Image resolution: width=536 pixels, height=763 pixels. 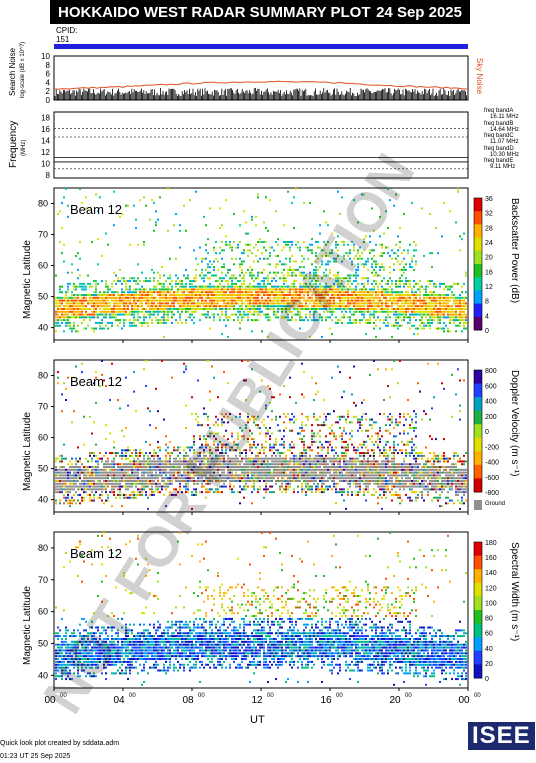 I want to click on colorbar-tick-label: 140, so click(x=491, y=573).